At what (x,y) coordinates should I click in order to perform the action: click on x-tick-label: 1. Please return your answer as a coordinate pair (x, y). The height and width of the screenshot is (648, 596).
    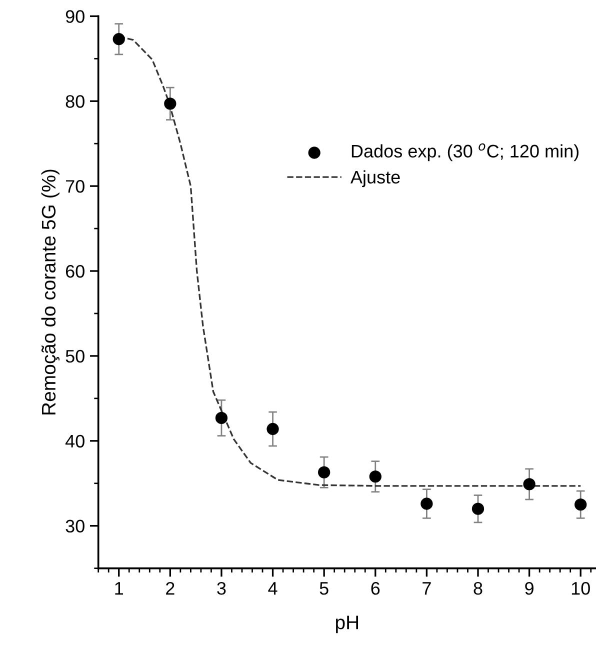
    Looking at the image, I should click on (119, 588).